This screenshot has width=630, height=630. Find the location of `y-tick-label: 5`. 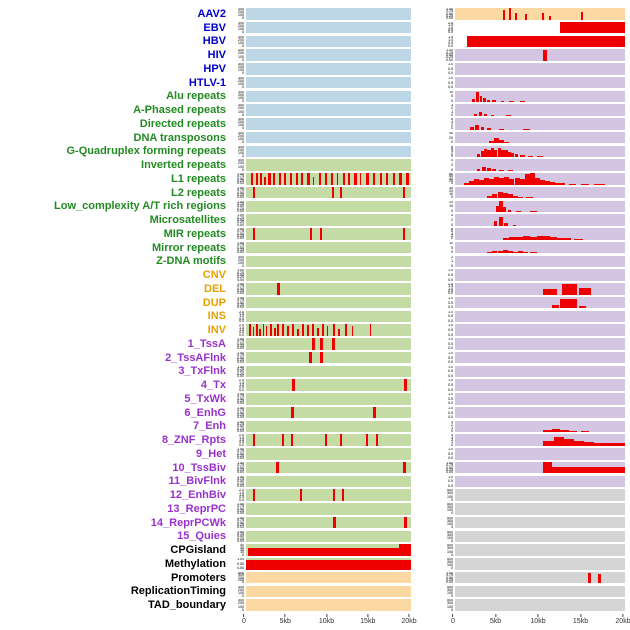

y-tick-label: 5 is located at coordinates (451, 247).